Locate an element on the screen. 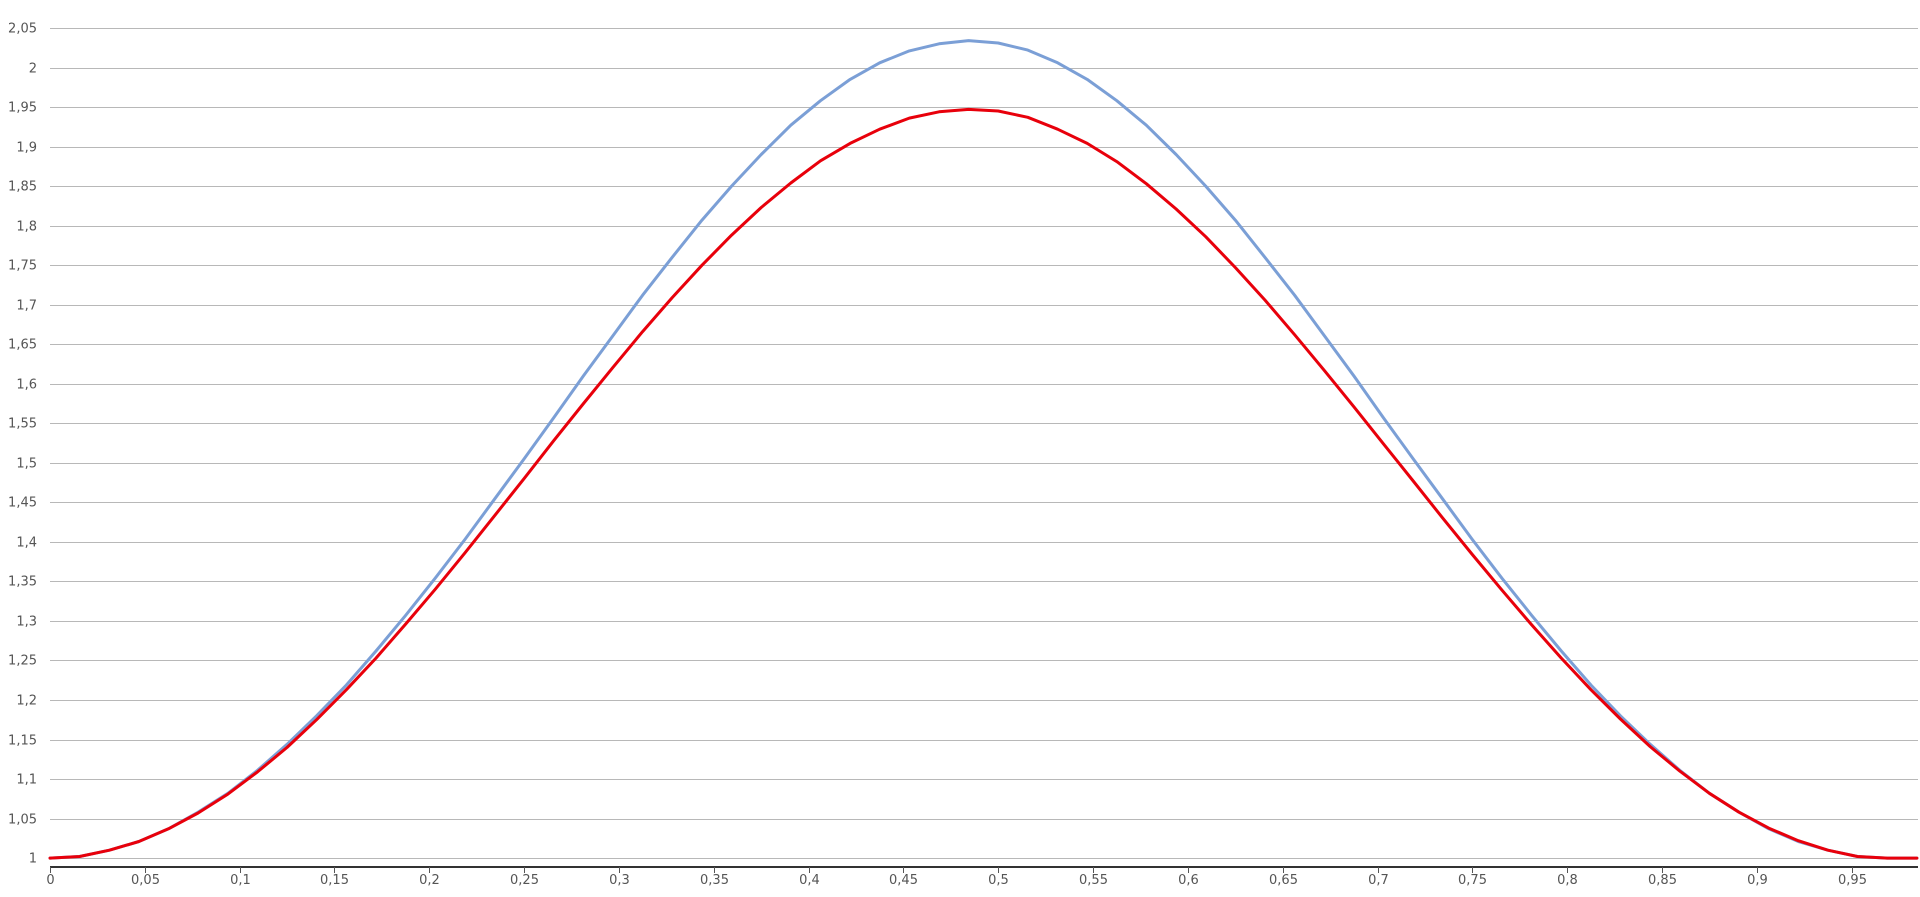  y-tick-label: 1,6 is located at coordinates (26, 385).